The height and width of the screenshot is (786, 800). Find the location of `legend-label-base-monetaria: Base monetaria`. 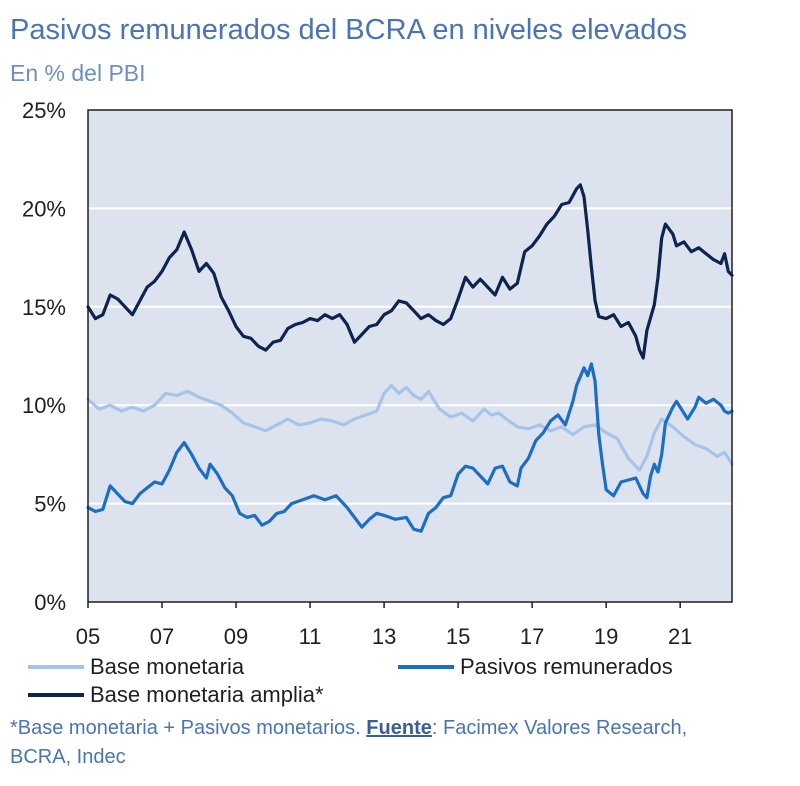

legend-label-base-monetaria: Base monetaria is located at coordinates (167, 666).